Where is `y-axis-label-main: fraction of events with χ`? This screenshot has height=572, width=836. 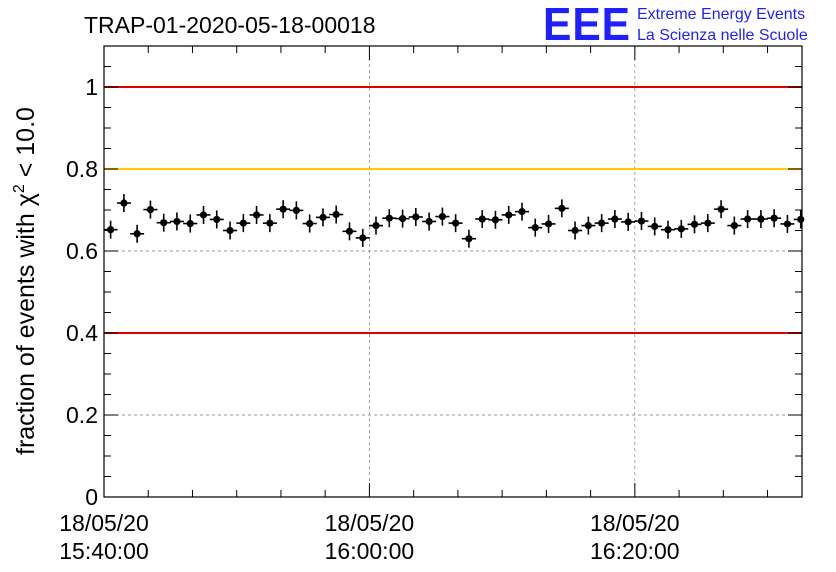 y-axis-label-main: fraction of events with χ is located at coordinates (26, 324).